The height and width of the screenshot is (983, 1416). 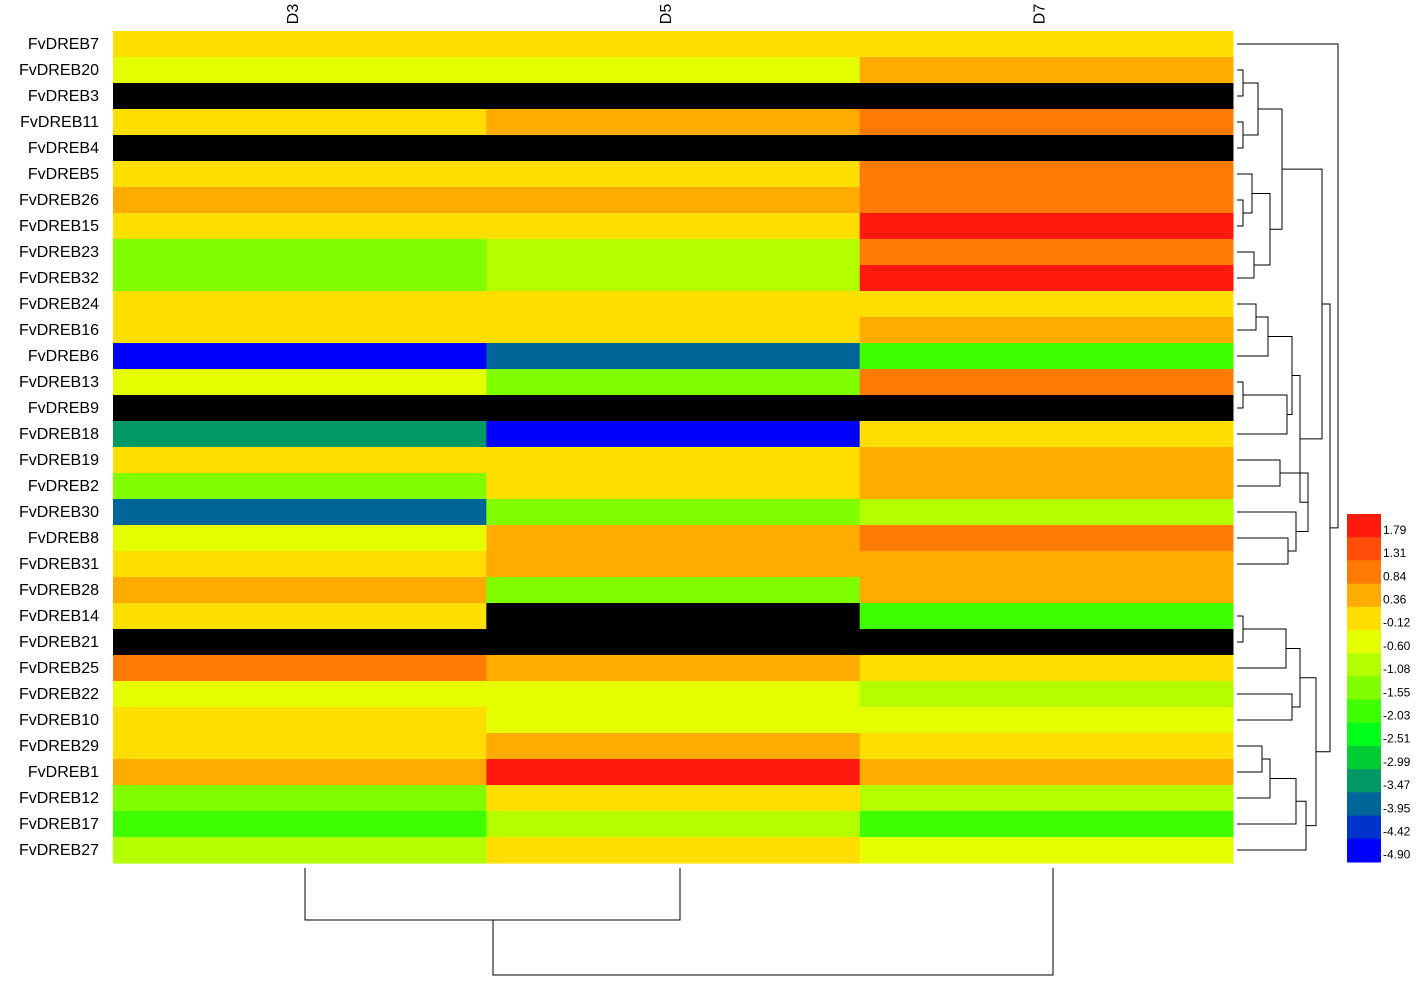 I want to click on colorbar-tick-label: -0.60, so click(x=1397, y=646).